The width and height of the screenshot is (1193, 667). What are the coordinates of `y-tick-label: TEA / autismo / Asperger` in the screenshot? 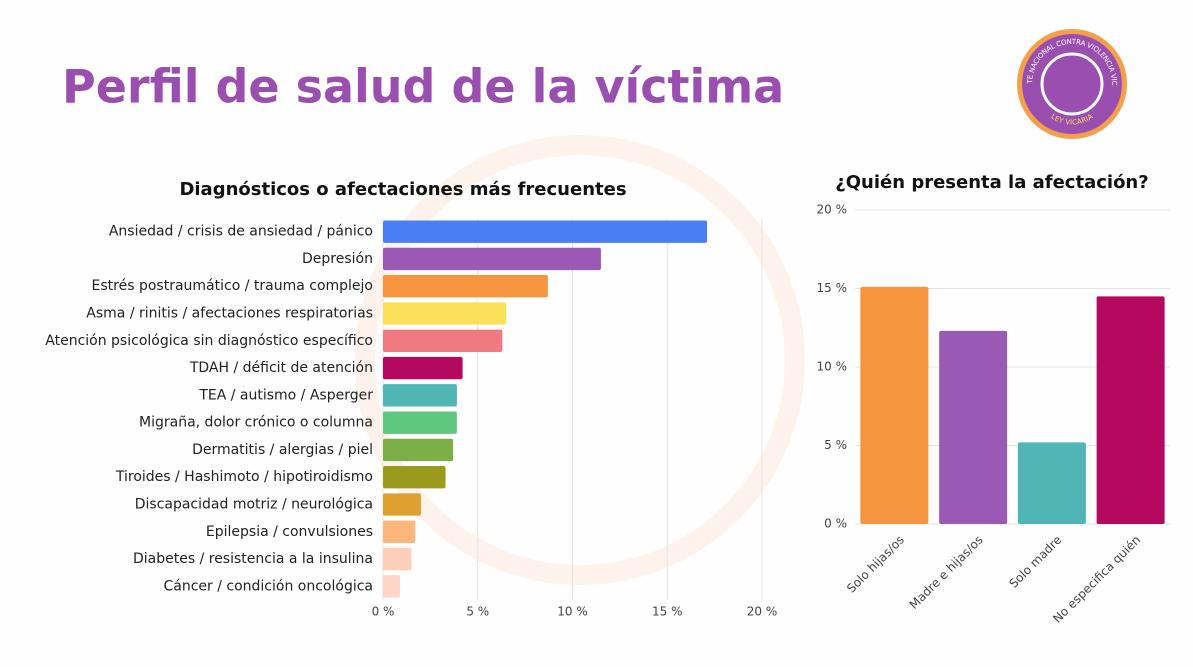 It's located at (285, 395).